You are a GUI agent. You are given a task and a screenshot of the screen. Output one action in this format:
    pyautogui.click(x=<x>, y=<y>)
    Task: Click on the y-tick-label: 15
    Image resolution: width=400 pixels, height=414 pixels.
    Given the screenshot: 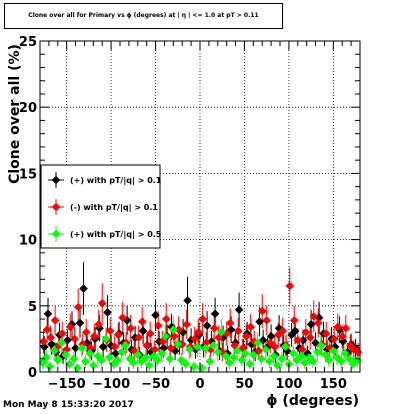 What is the action you would take?
    pyautogui.click(x=28, y=174)
    